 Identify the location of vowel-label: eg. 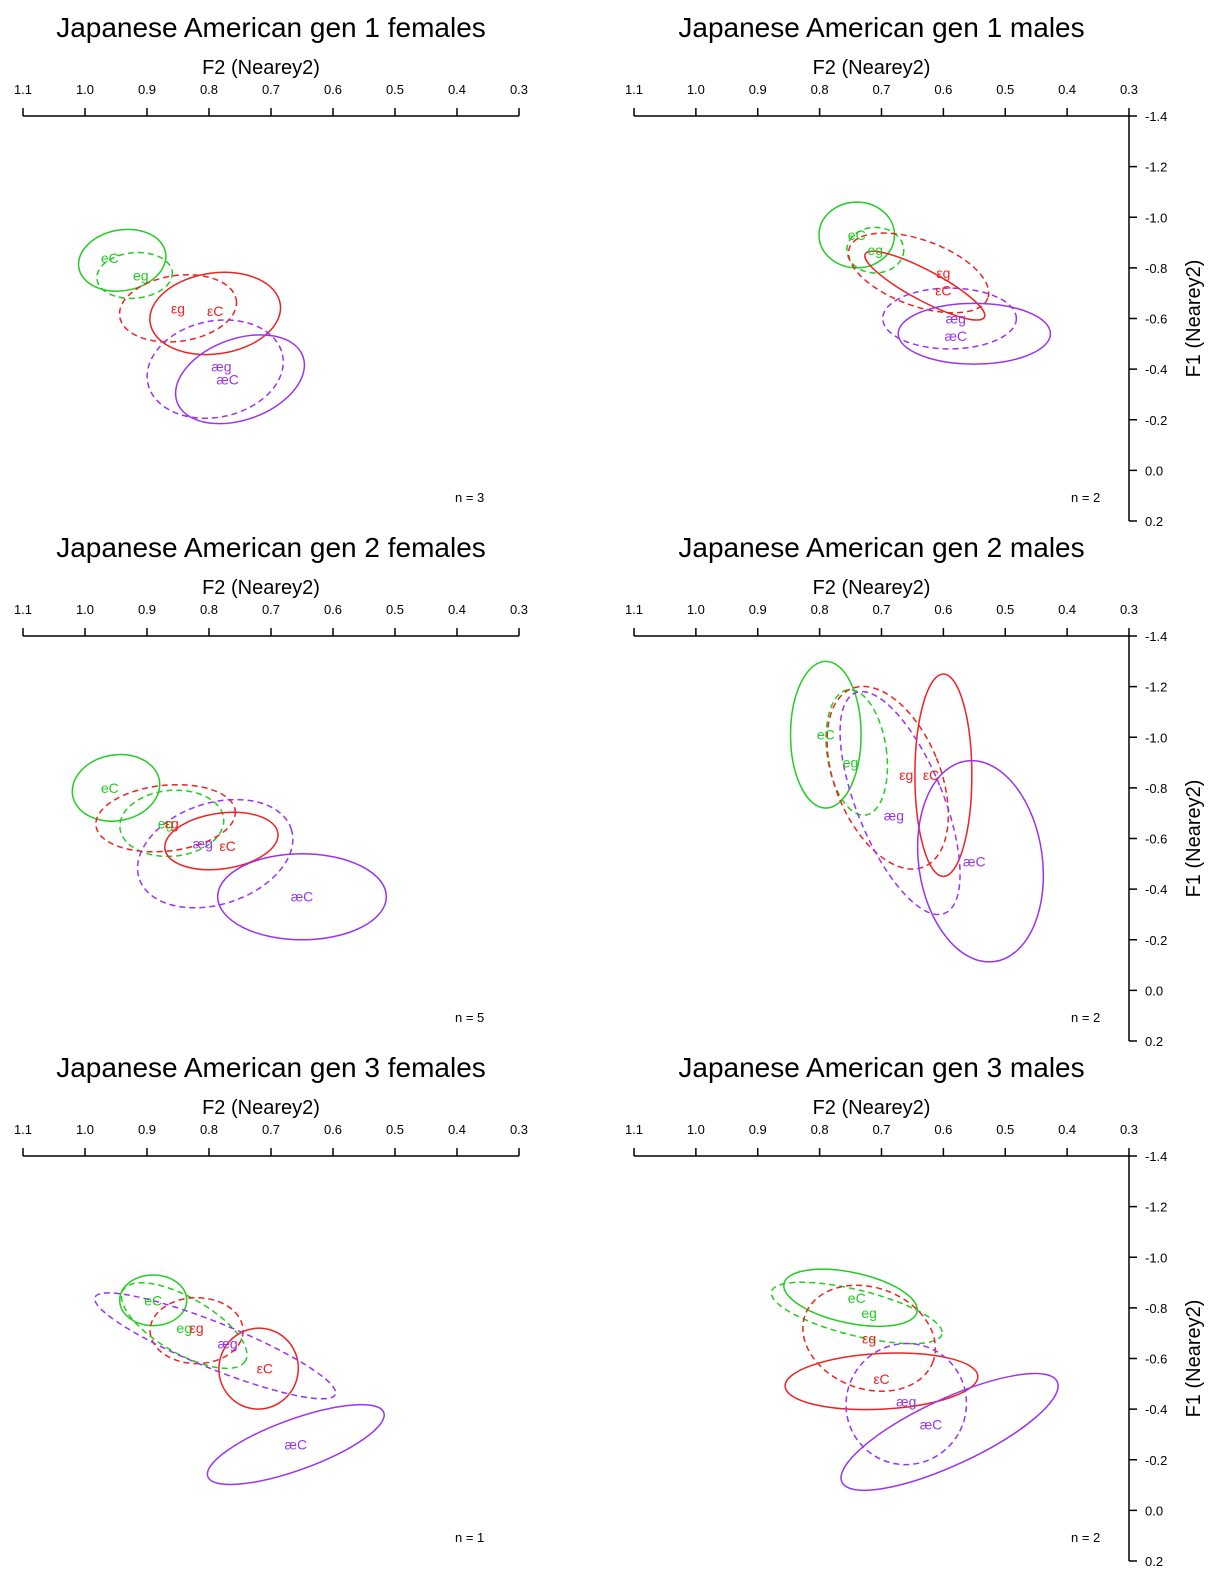
(851, 763).